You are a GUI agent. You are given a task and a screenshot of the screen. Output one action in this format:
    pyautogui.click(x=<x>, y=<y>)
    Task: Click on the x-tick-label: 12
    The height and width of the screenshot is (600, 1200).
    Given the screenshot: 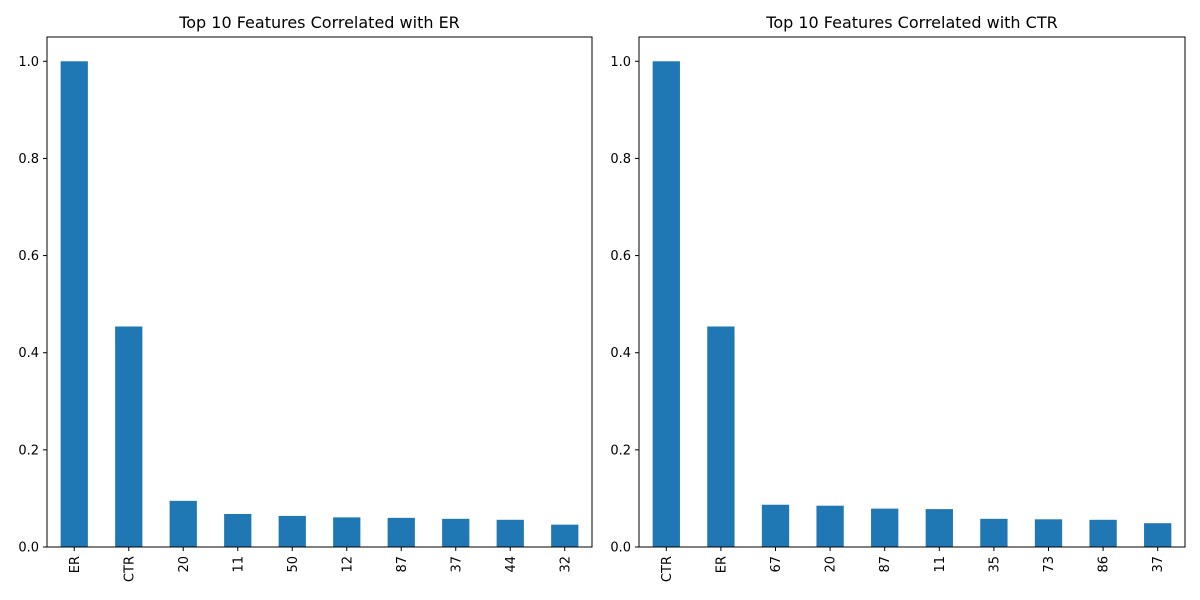 What is the action you would take?
    pyautogui.click(x=347, y=564)
    